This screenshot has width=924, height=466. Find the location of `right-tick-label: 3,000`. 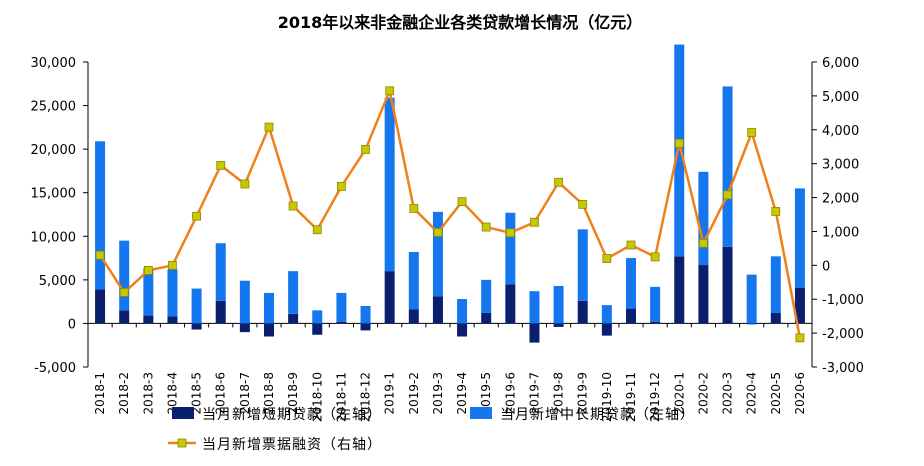

right-tick-label: 3,000 is located at coordinates (840, 165).